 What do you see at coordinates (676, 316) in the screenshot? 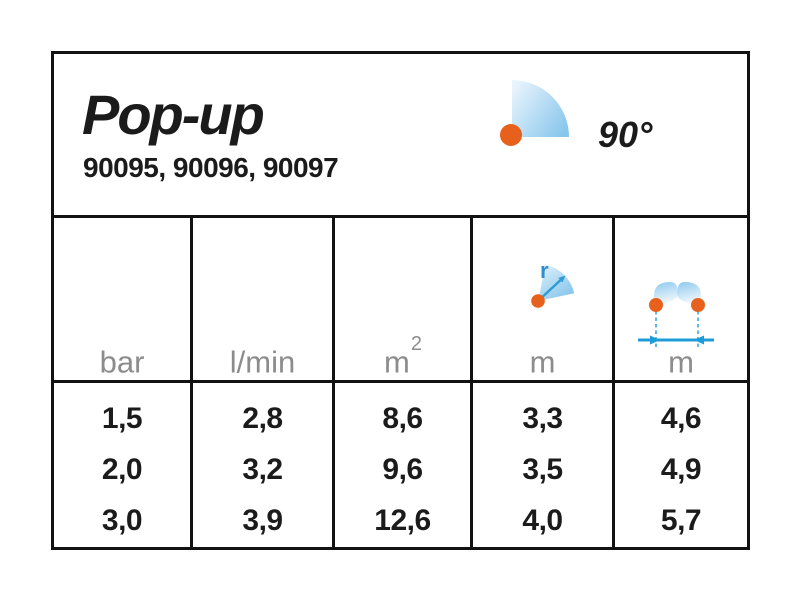
I see `spray-width-icon` at bounding box center [676, 316].